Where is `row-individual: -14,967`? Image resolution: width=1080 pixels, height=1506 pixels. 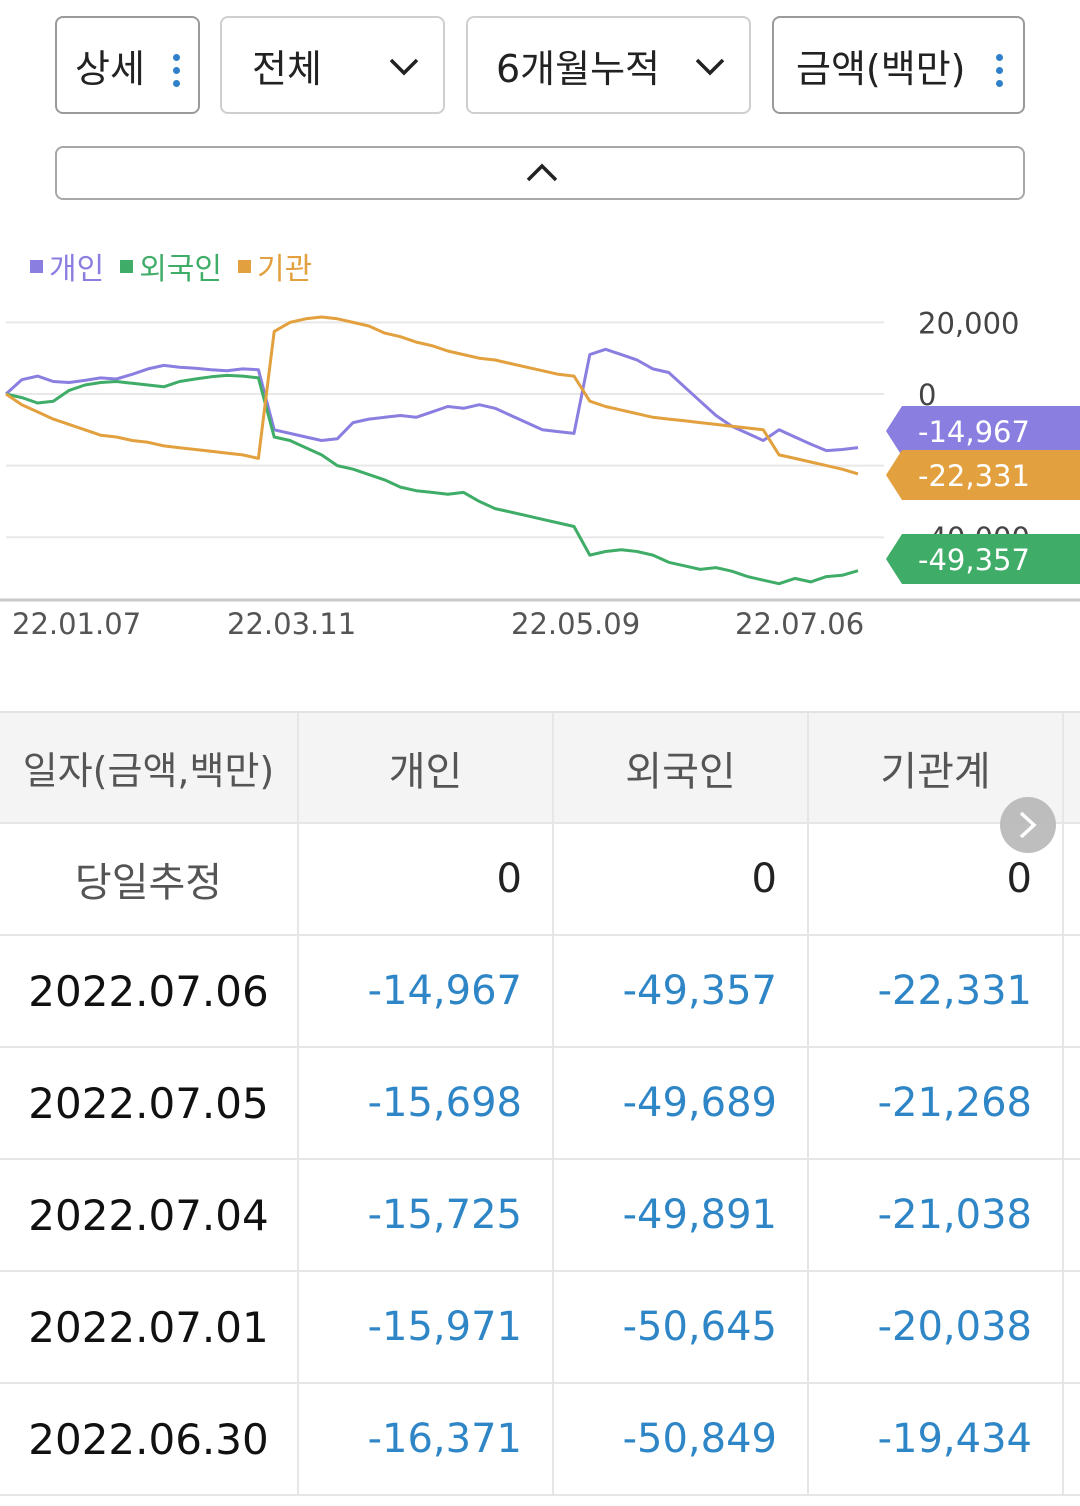
row-individual: -14,967 is located at coordinates (426, 991).